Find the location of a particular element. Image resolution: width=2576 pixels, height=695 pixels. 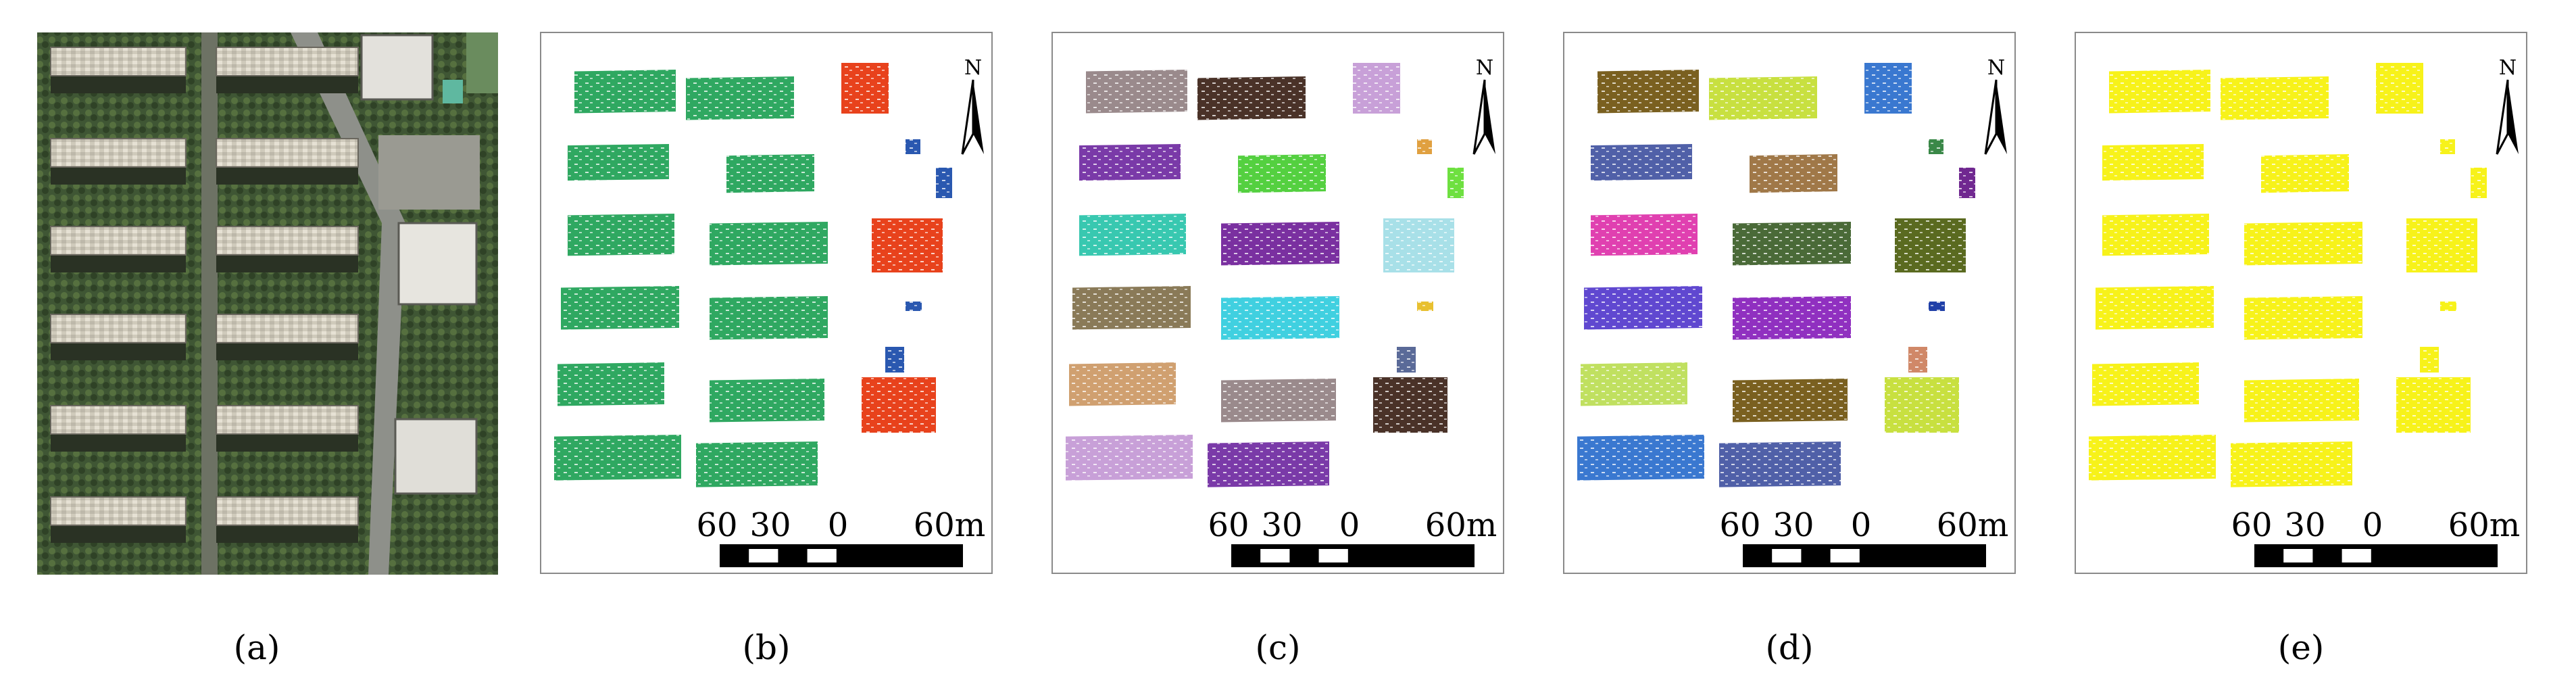

aerial-pool is located at coordinates (453, 92).